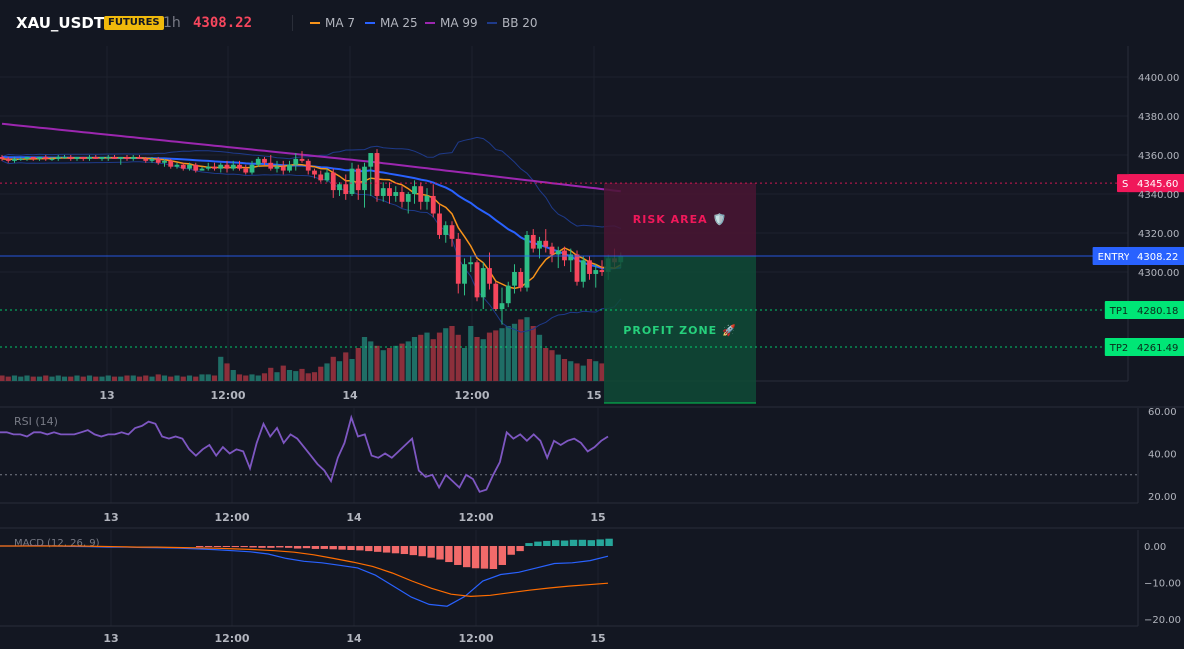 This screenshot has height=649, width=1184. What do you see at coordinates (680, 293) in the screenshot?
I see `trade-zones: RISK AREA 🛡️ PROFIT ZONE 🚀` at bounding box center [680, 293].